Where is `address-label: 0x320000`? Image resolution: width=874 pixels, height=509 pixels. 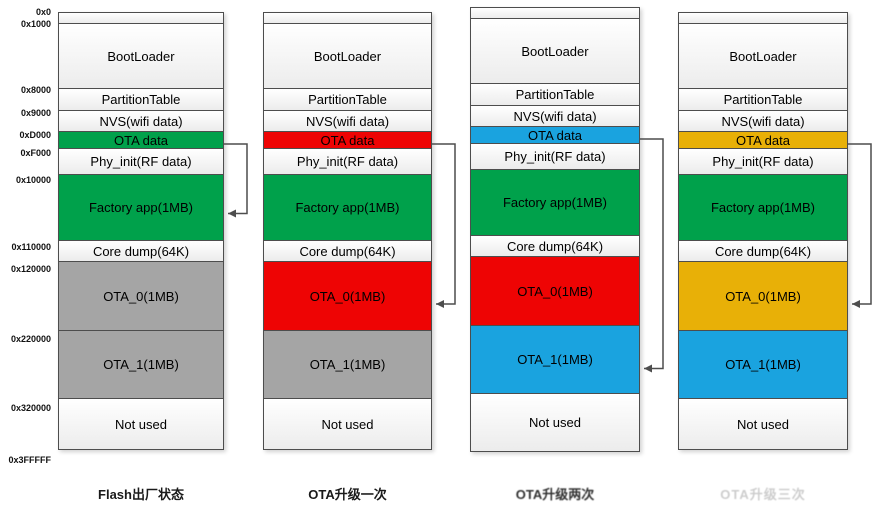
address-label: 0x320000 is located at coordinates (30, 408).